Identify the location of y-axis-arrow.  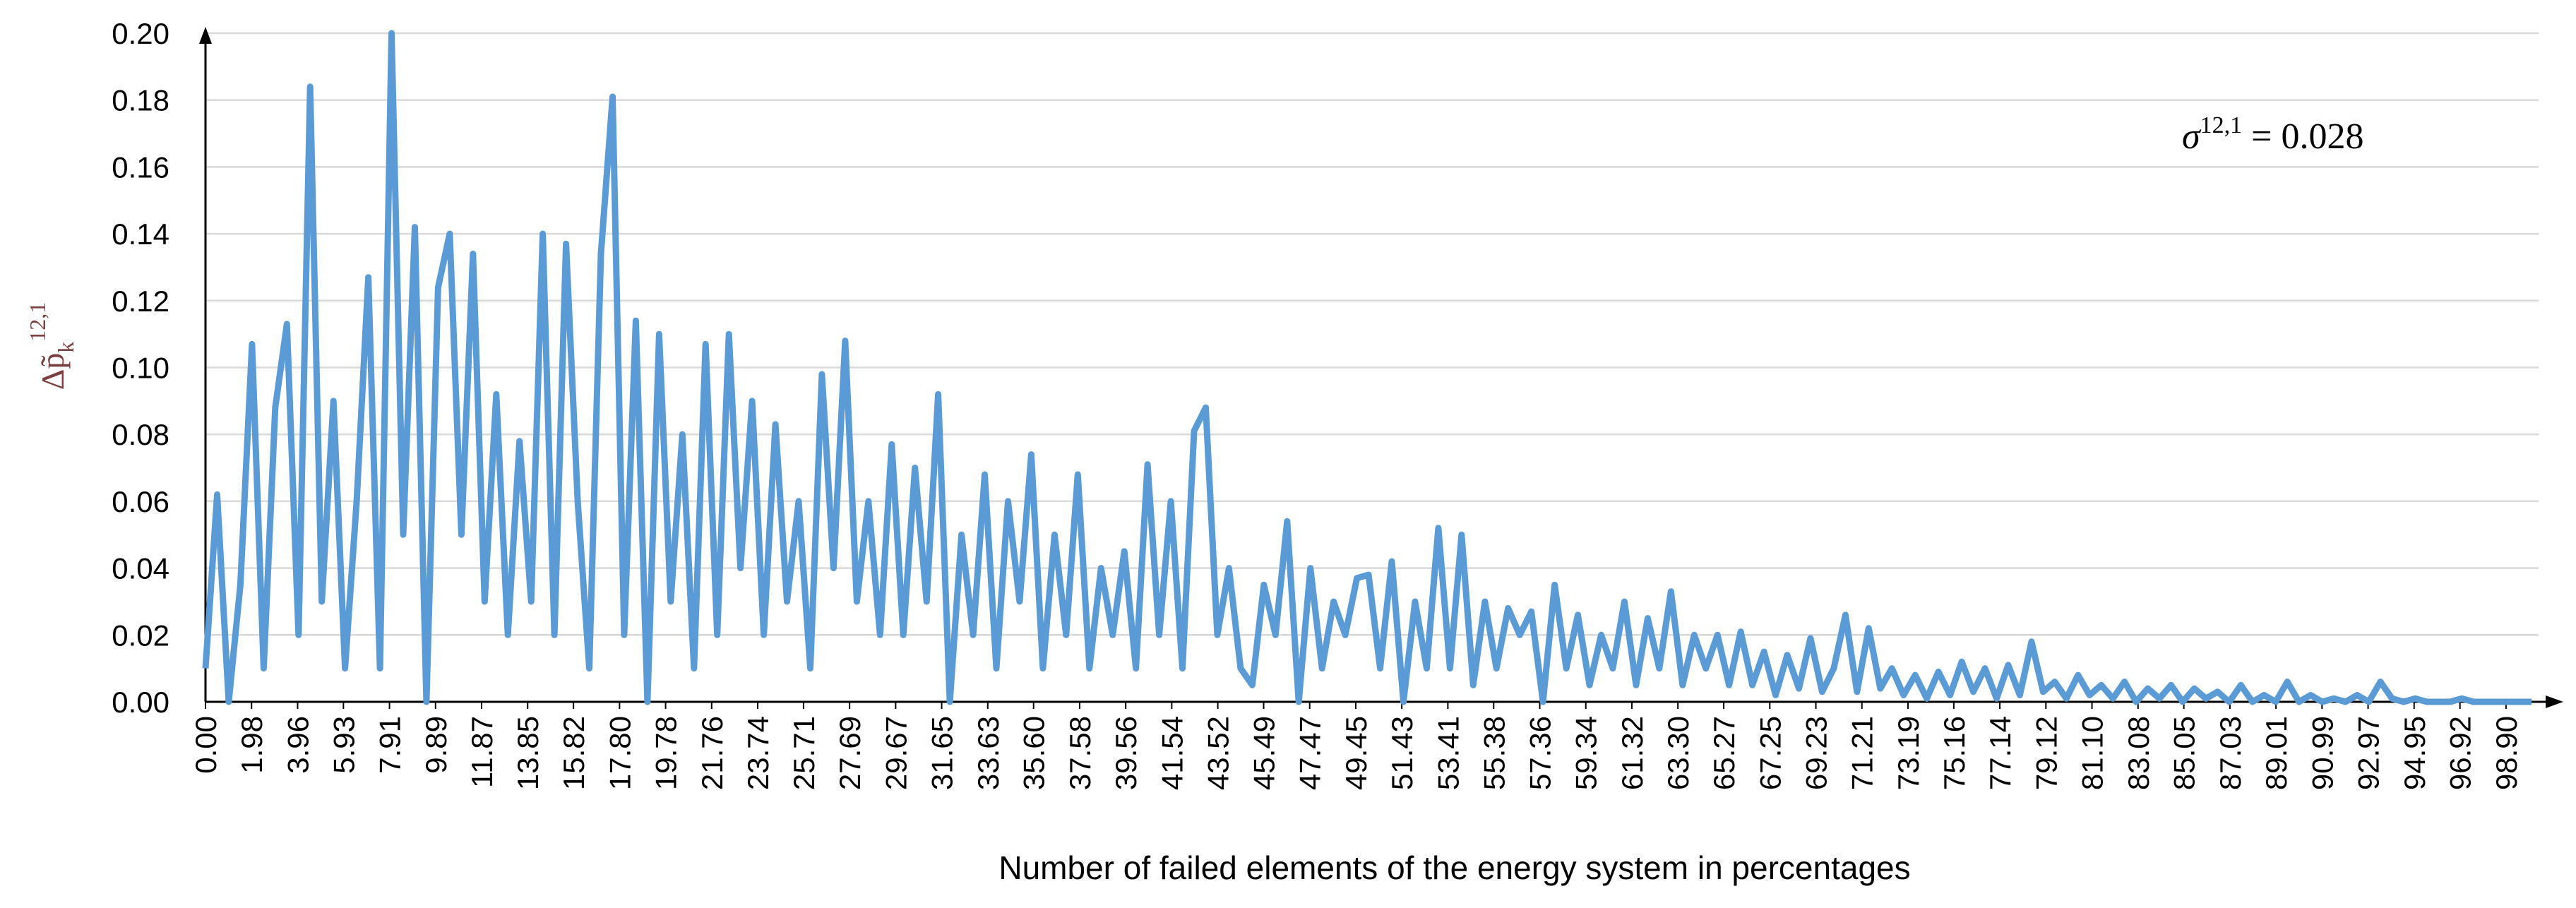
(205, 35).